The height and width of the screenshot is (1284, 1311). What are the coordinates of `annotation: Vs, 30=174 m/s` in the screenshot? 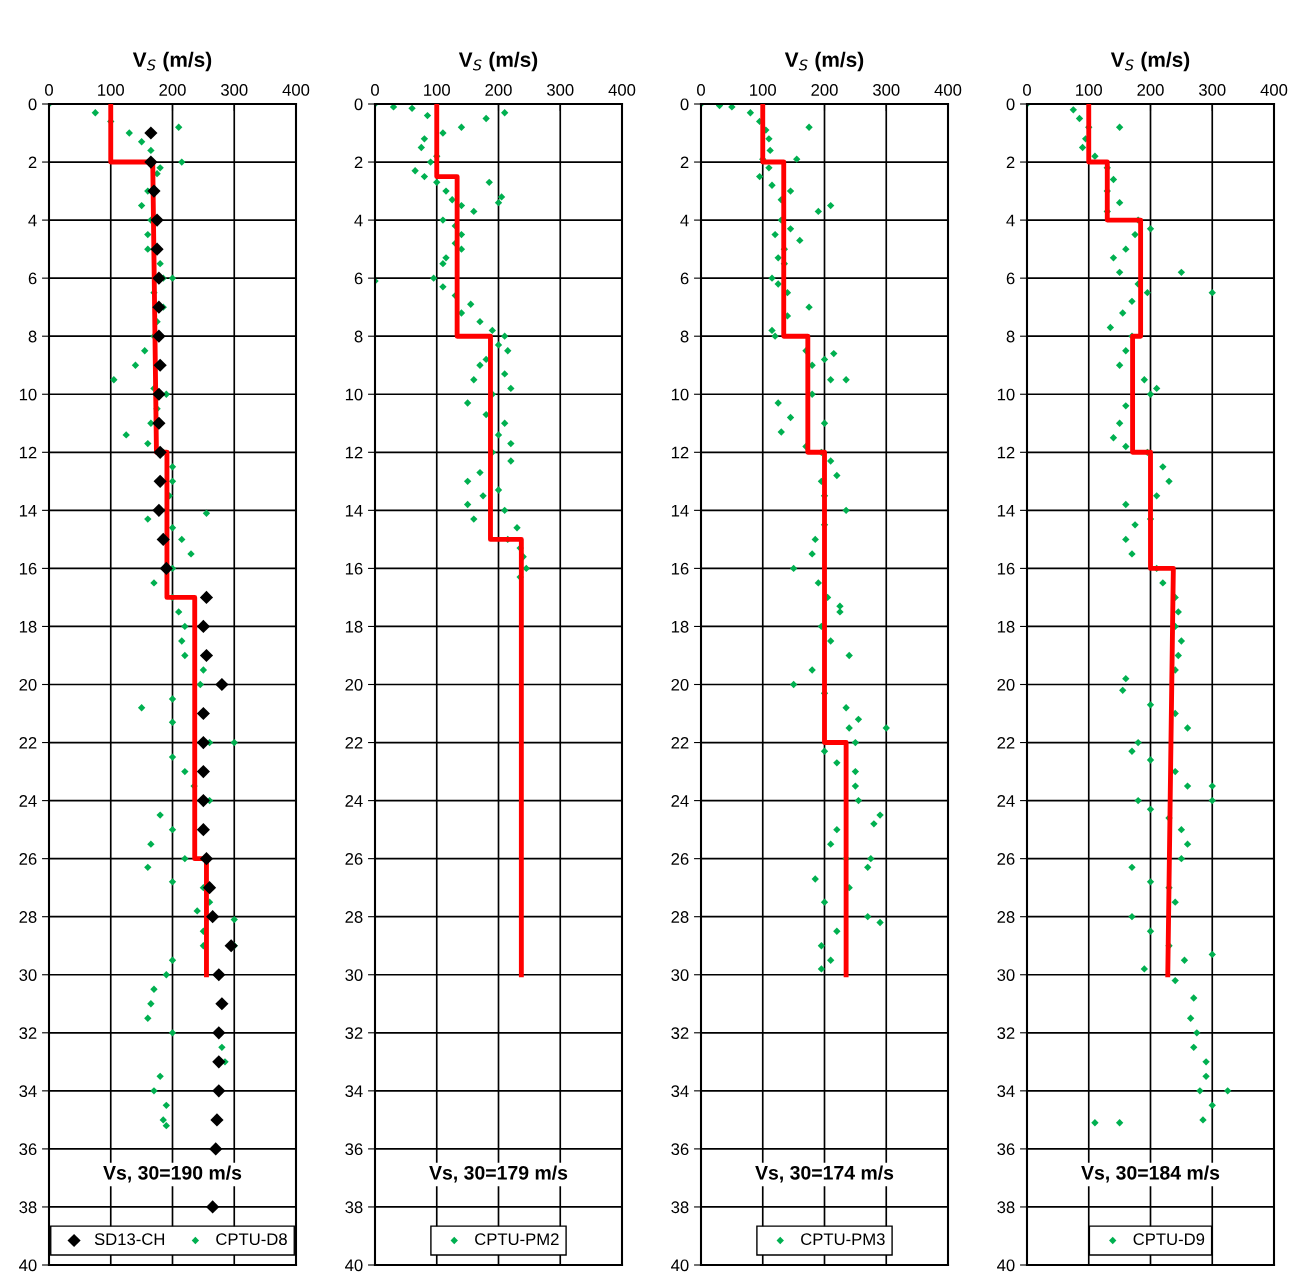 It's located at (824, 1174).